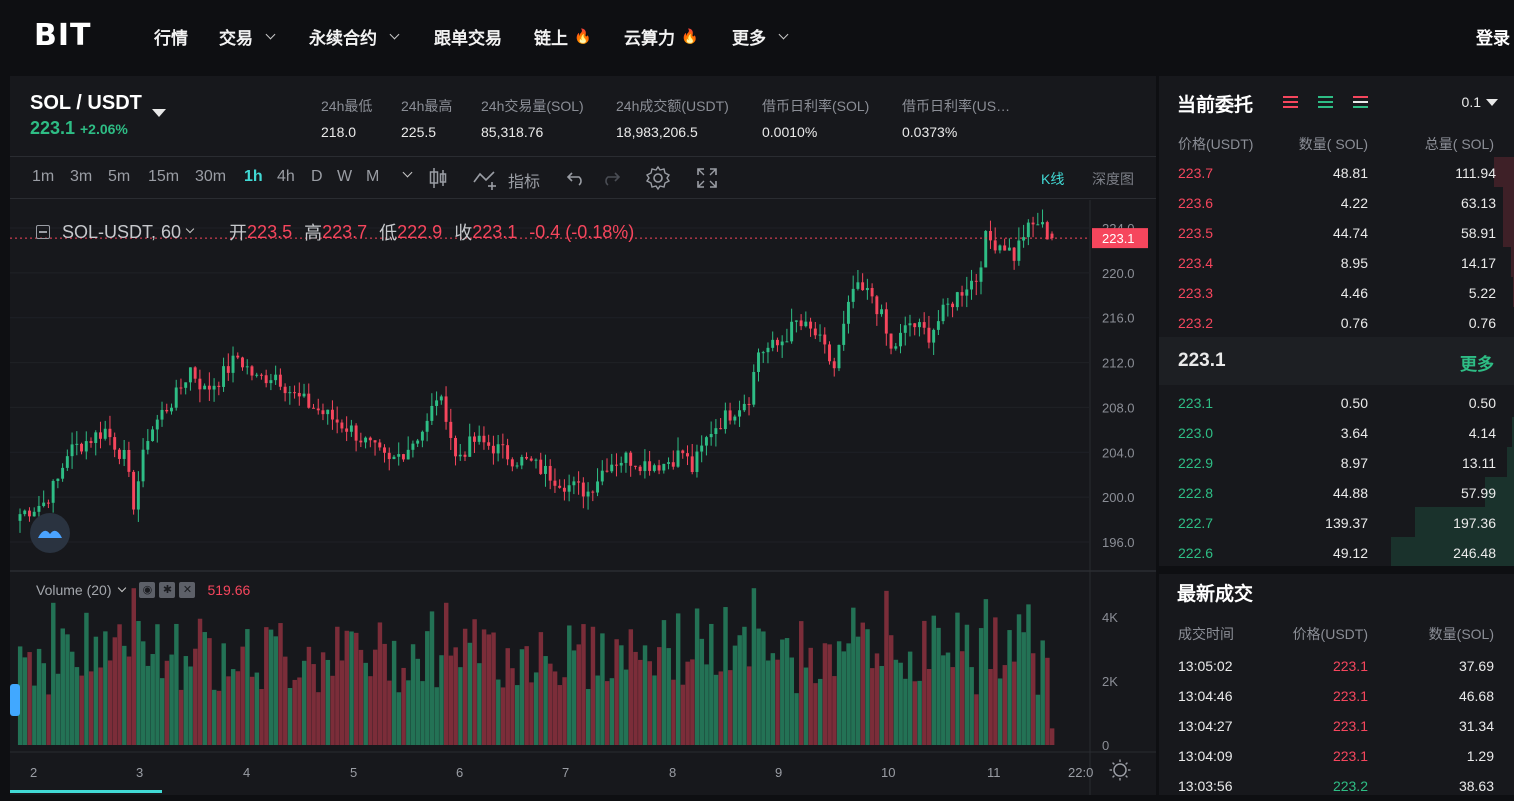 The image size is (1514, 801). I want to click on nav-cloud-mining: 云算力🔥, so click(661, 36).